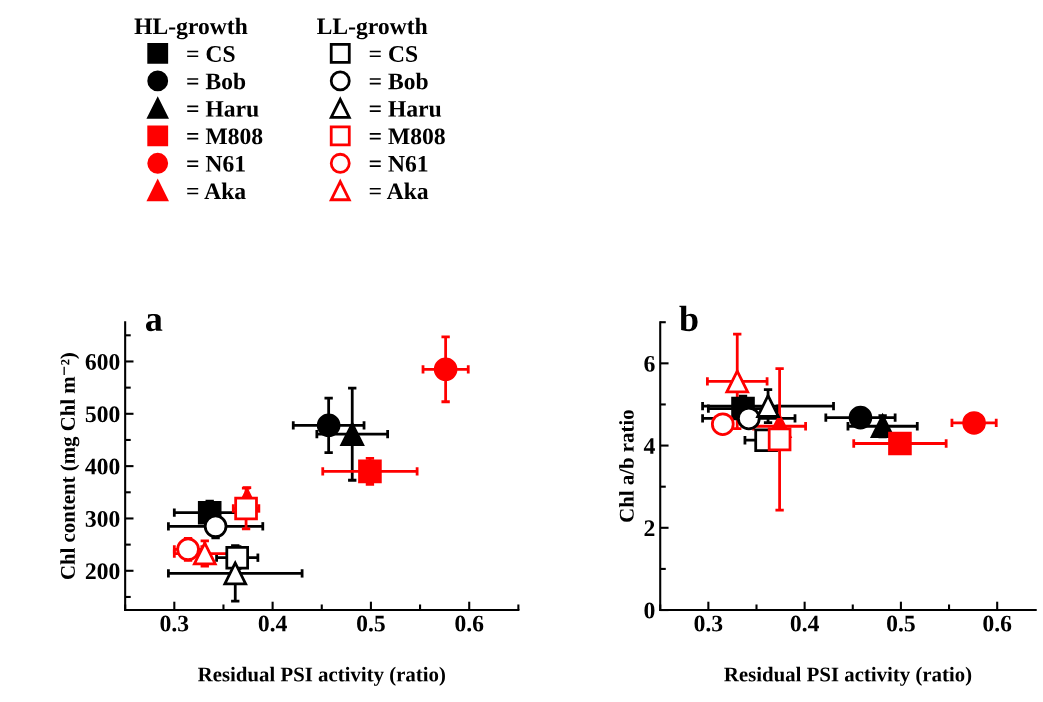 The height and width of the screenshot is (702, 1043). Describe the element at coordinates (649, 528) in the screenshot. I see `y-tick-label: 2` at that location.